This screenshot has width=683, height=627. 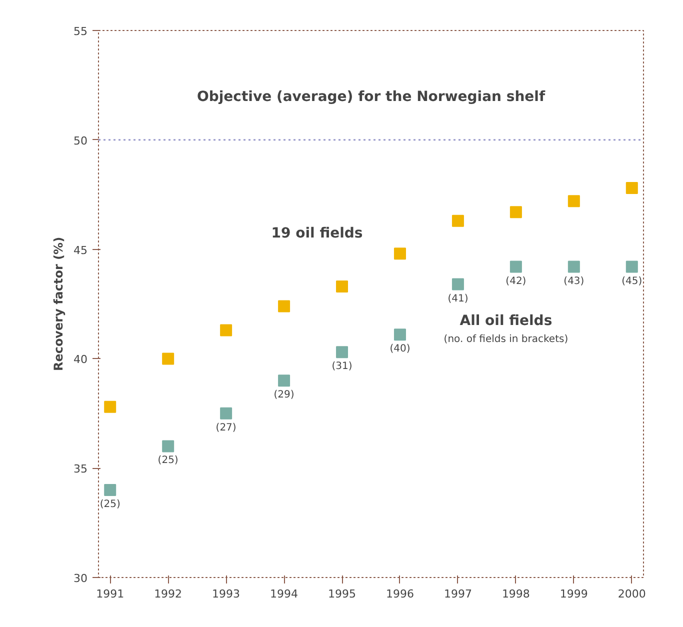 What do you see at coordinates (81, 250) in the screenshot?
I see `y-tick-label: 45` at bounding box center [81, 250].